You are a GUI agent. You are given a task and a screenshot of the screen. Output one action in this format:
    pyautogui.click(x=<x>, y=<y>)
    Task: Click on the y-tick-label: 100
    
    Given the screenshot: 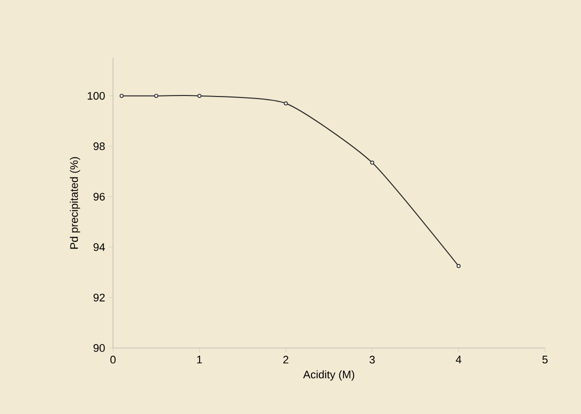 What is the action you would take?
    pyautogui.click(x=96, y=96)
    